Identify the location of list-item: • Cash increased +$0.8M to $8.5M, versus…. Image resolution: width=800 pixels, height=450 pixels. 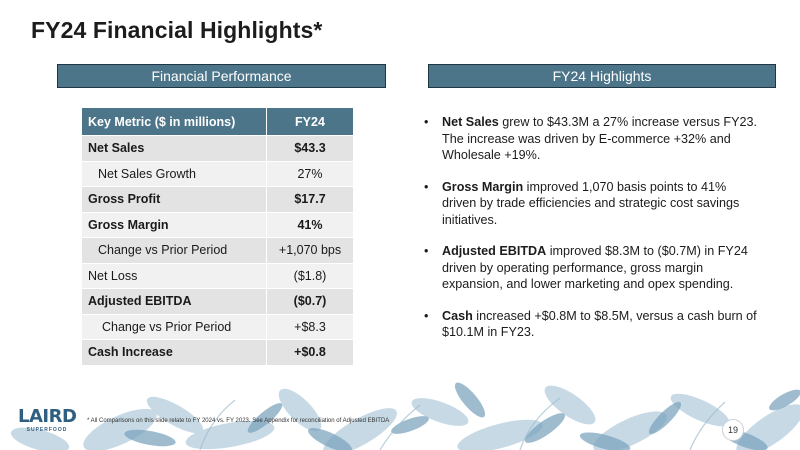
(592, 324).